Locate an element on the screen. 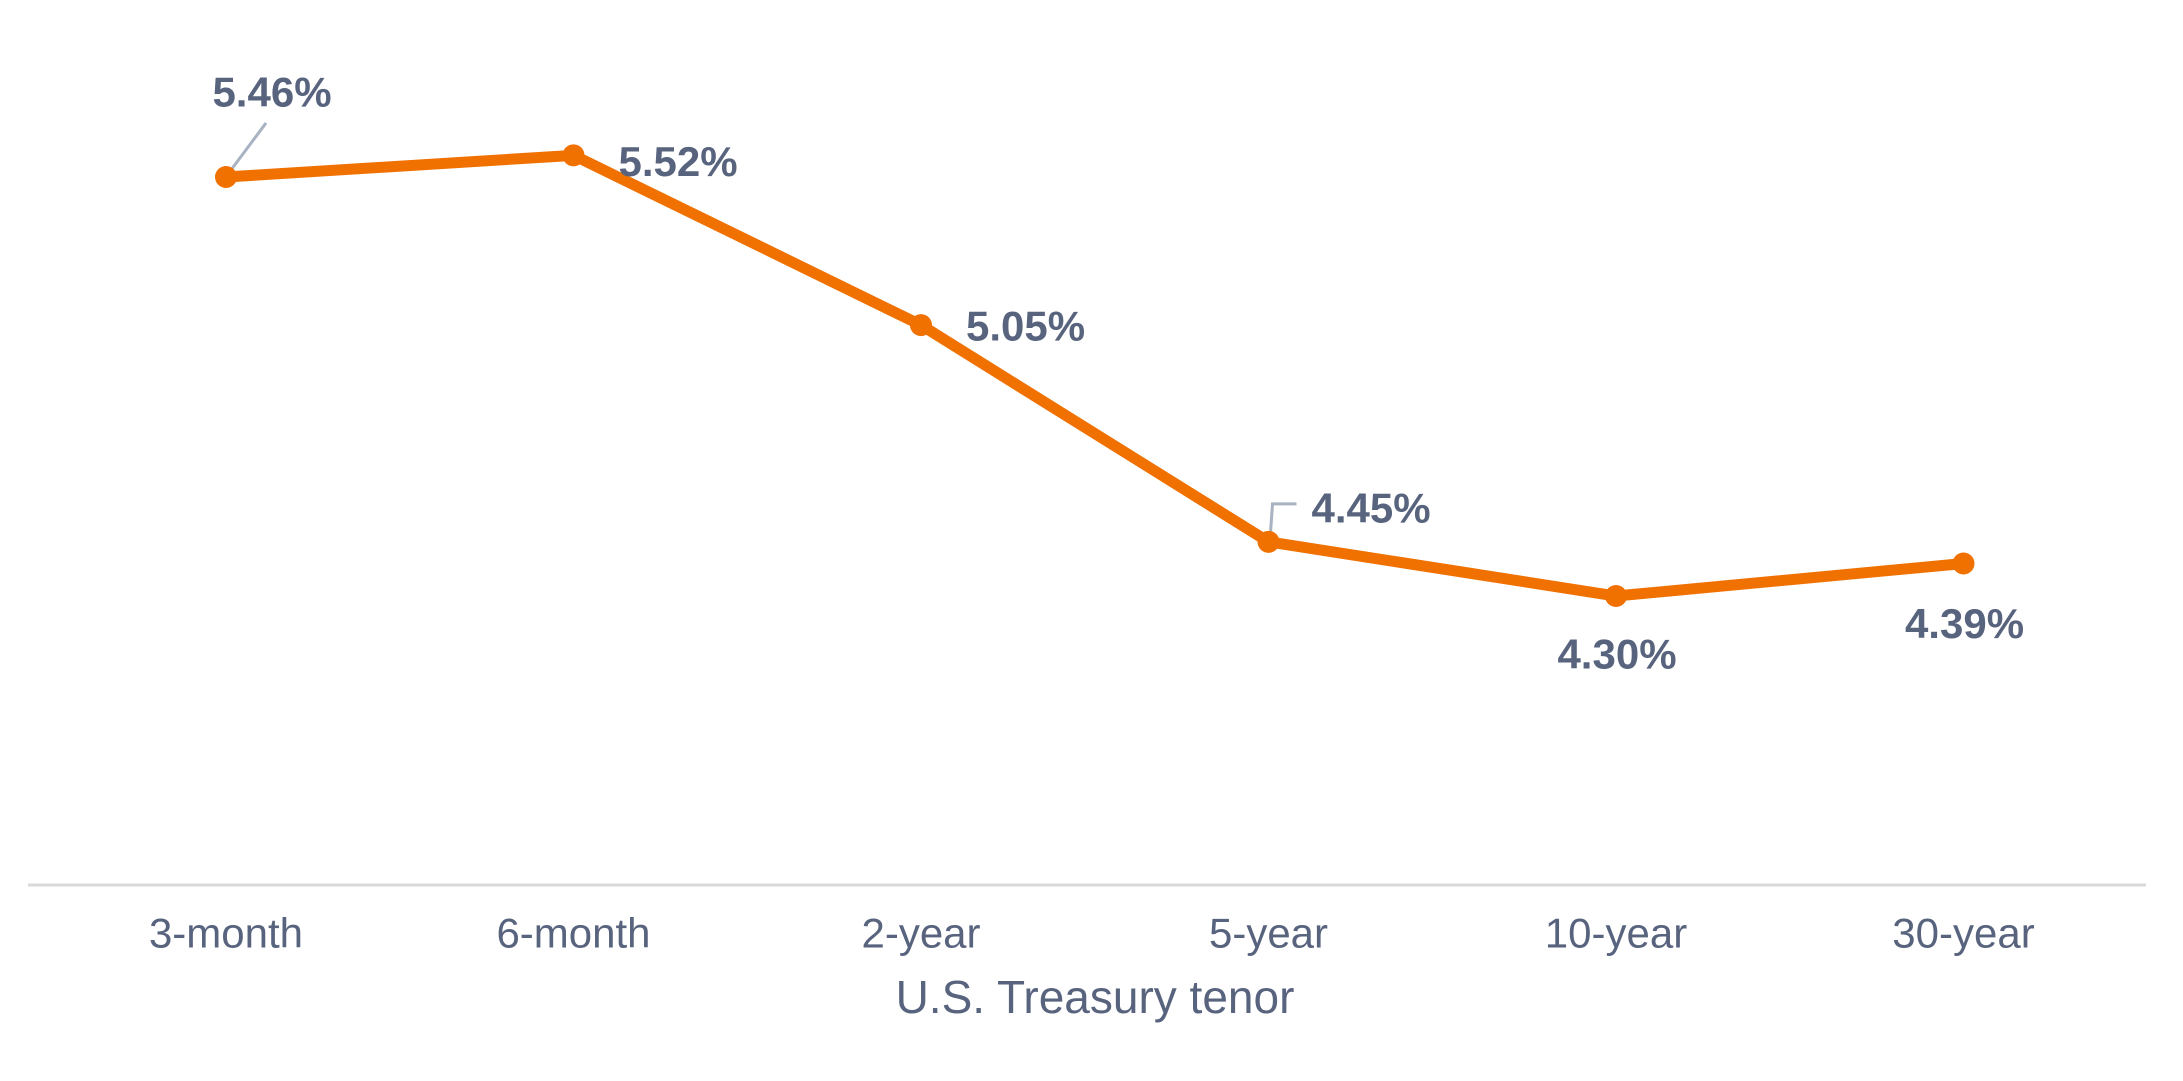 This screenshot has height=1081, width=2183. x-tick-label: 6-month is located at coordinates (573, 933).